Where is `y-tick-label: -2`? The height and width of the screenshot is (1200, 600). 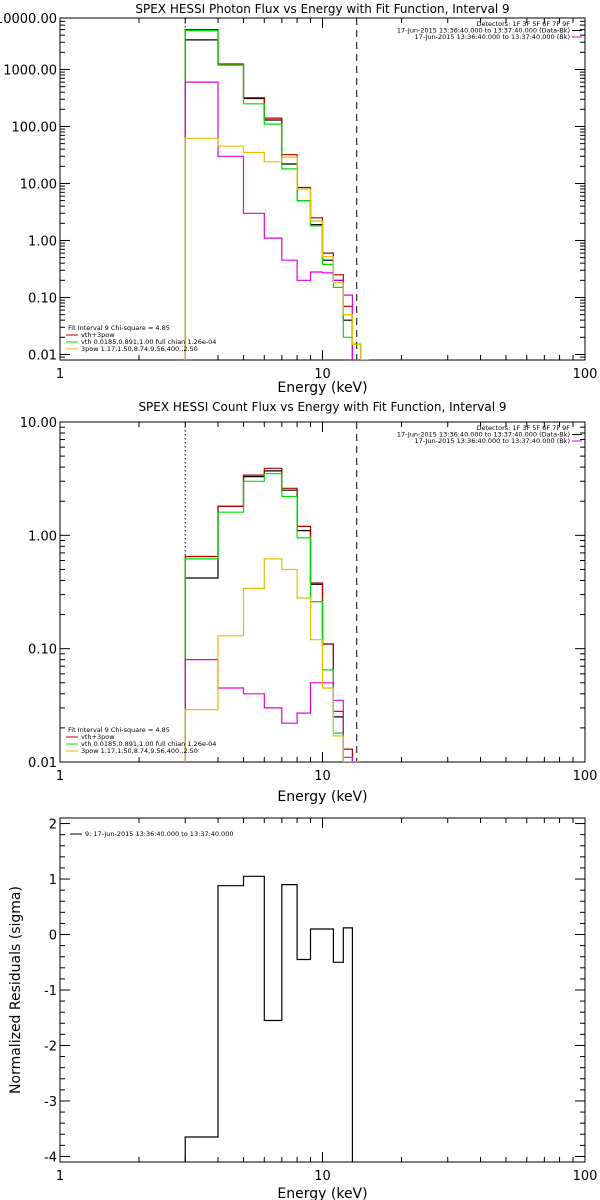
y-tick-label: -2 is located at coordinates (50, 1046).